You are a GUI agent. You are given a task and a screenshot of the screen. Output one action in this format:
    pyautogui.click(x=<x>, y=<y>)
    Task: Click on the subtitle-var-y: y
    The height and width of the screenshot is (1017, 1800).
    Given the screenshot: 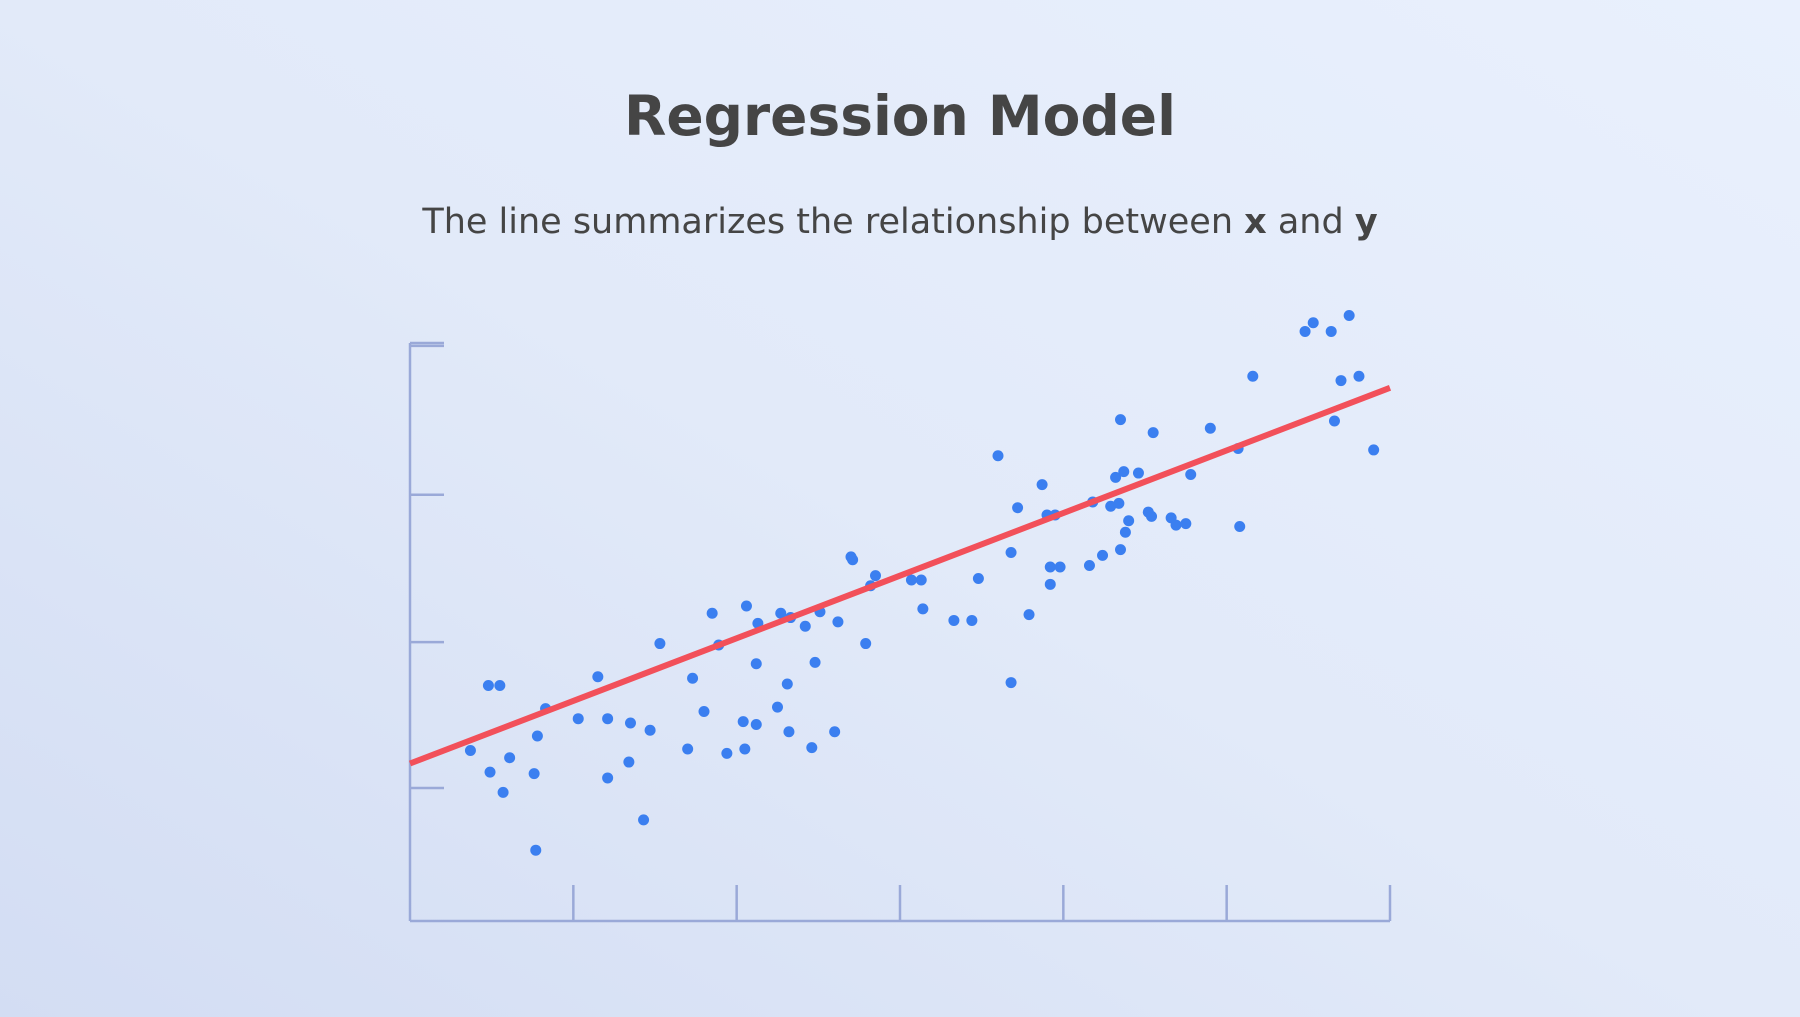 What is the action you would take?
    pyautogui.click(x=1366, y=222)
    